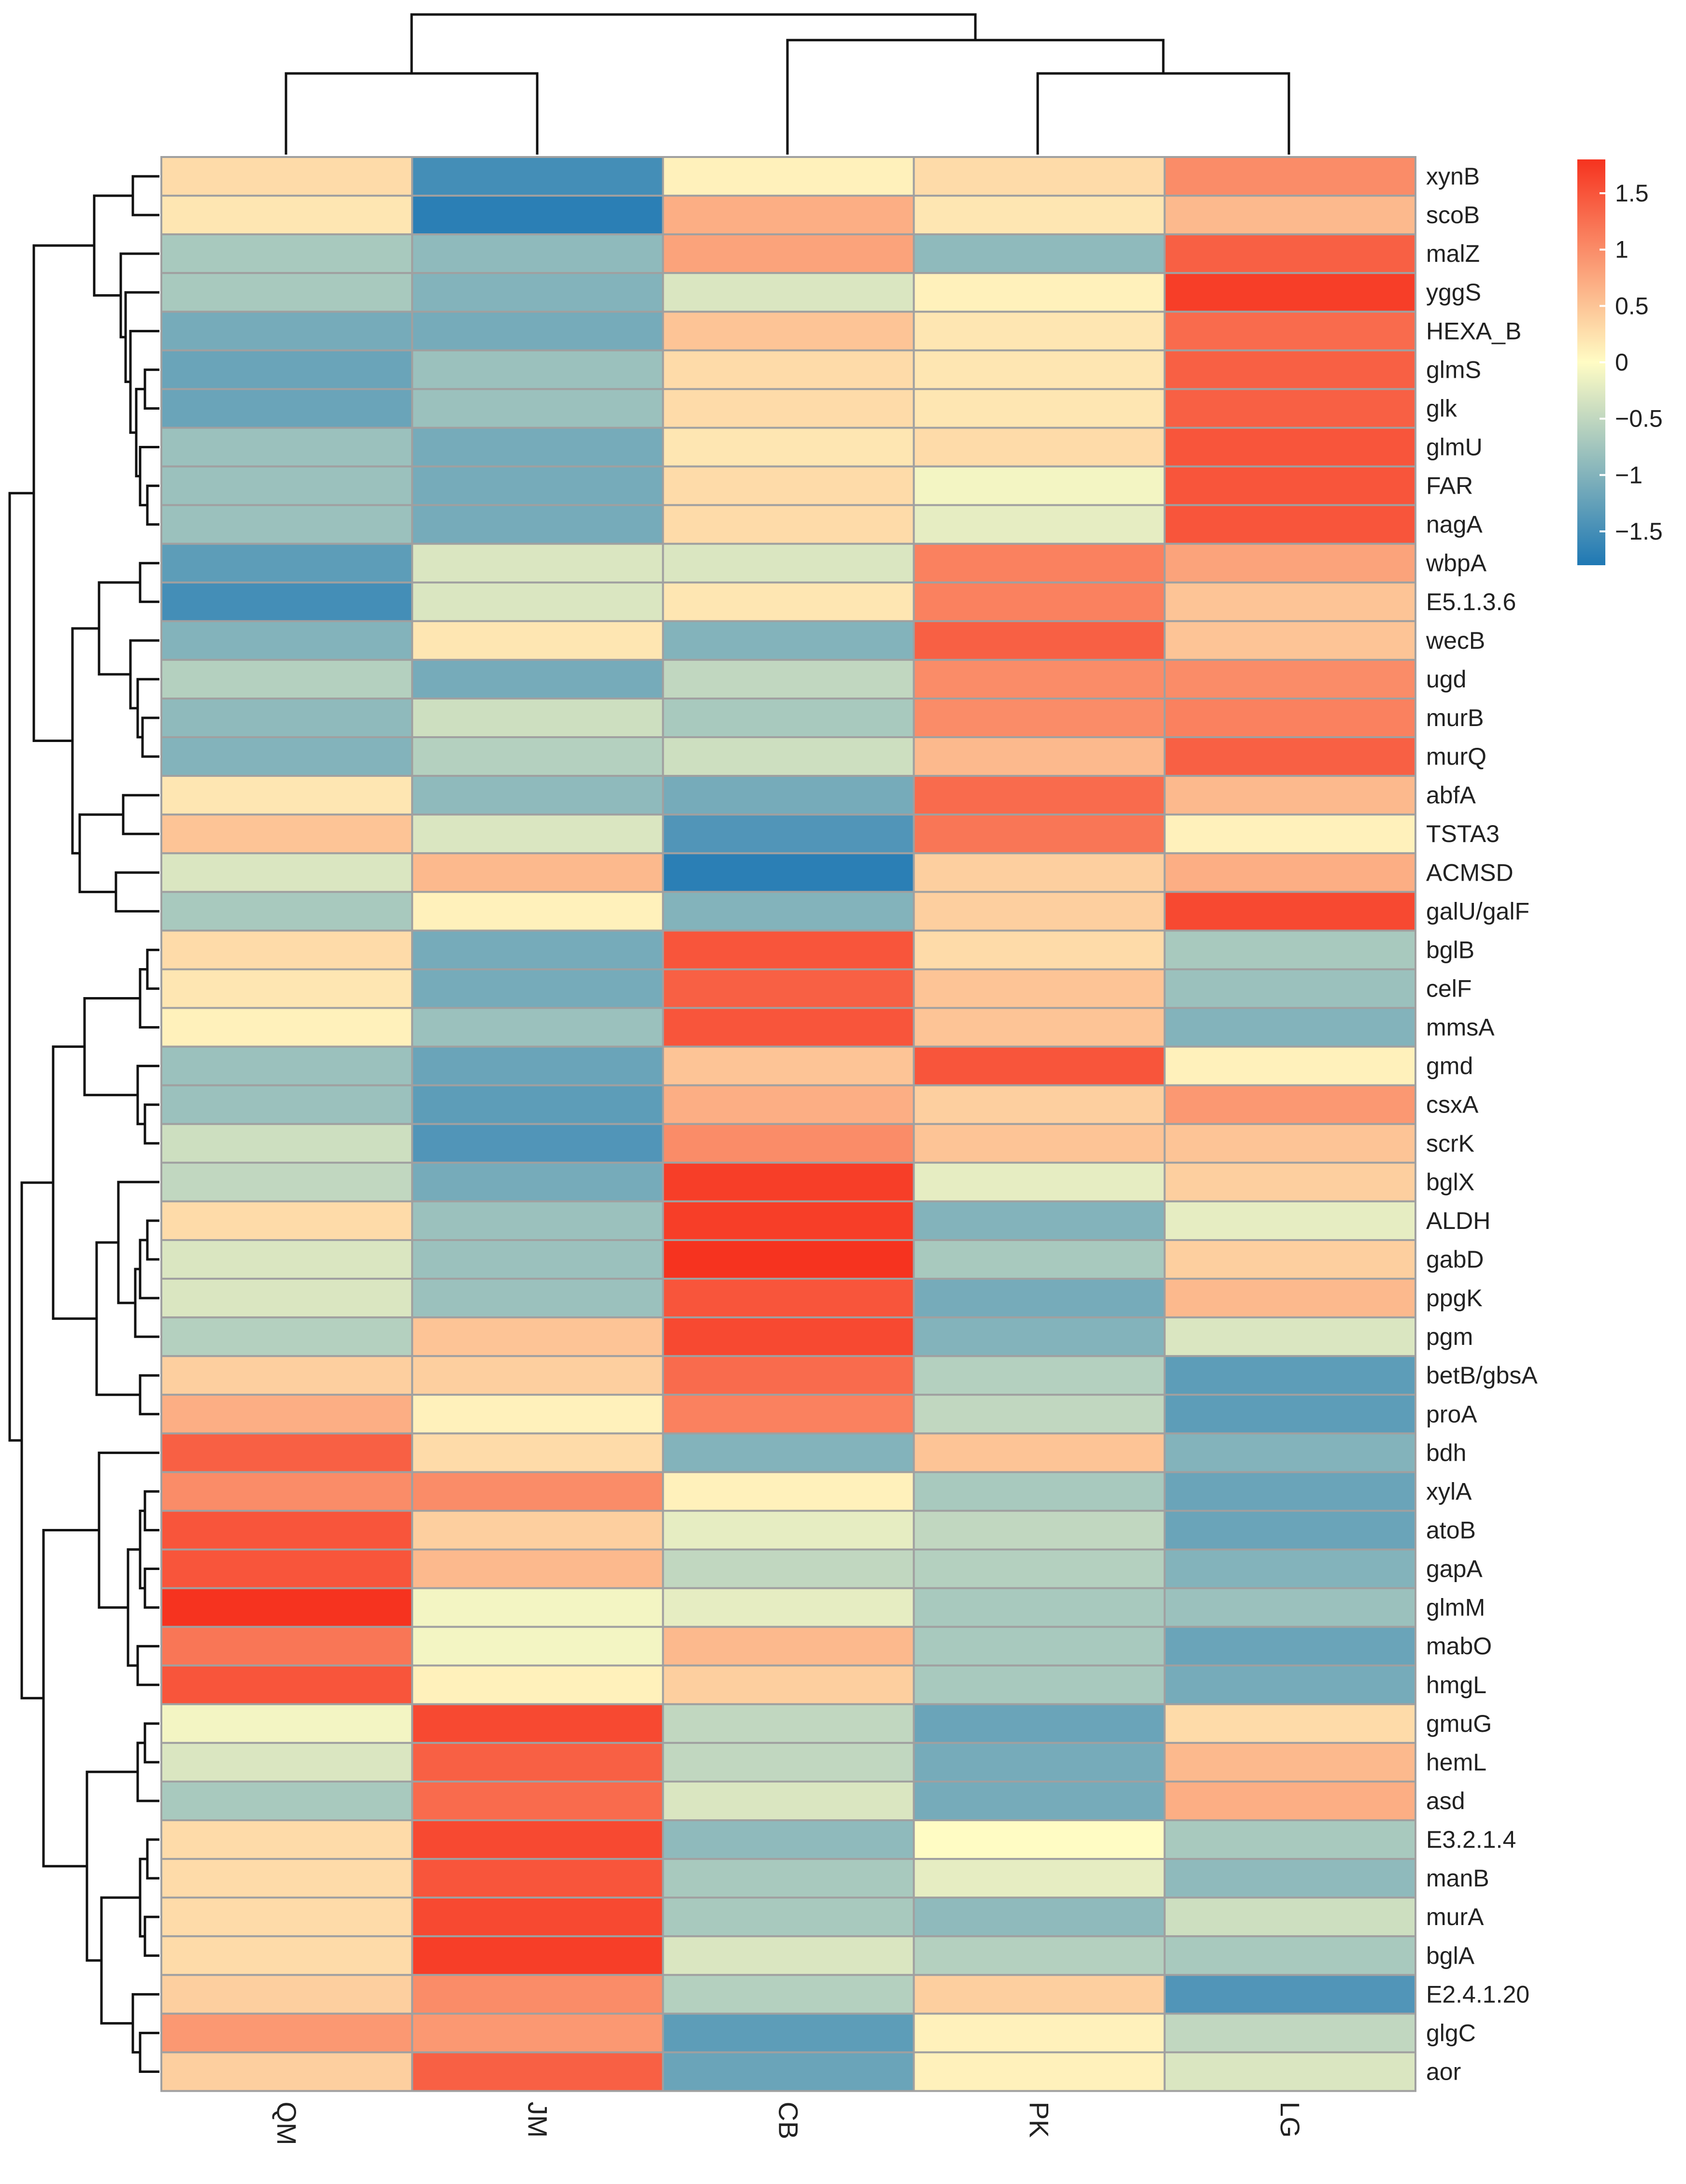  I want to click on color-legend: 1.5 1 0.5 0 −0.5 −1 −1.5, so click(1620, 362).